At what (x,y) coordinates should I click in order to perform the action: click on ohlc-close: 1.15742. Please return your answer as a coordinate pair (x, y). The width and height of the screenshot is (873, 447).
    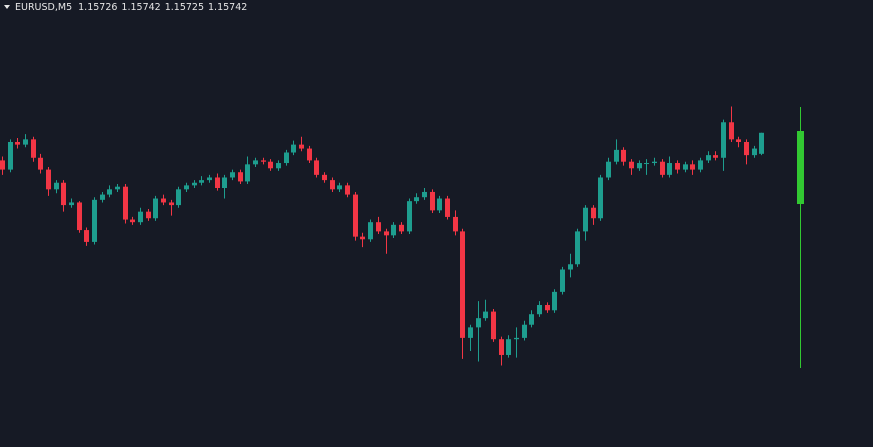
    Looking at the image, I should click on (227, 7).